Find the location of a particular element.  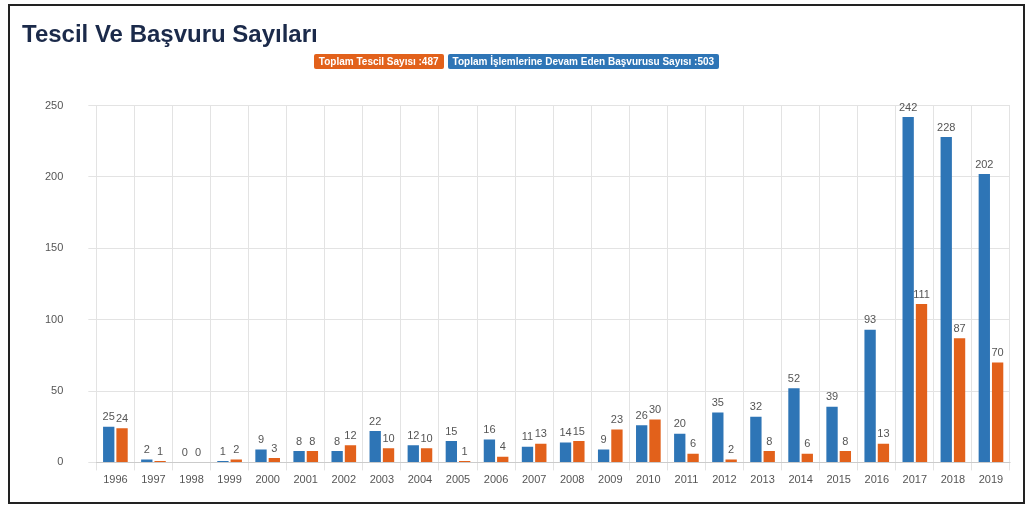

x-tick-label: 2002 is located at coordinates (344, 479).